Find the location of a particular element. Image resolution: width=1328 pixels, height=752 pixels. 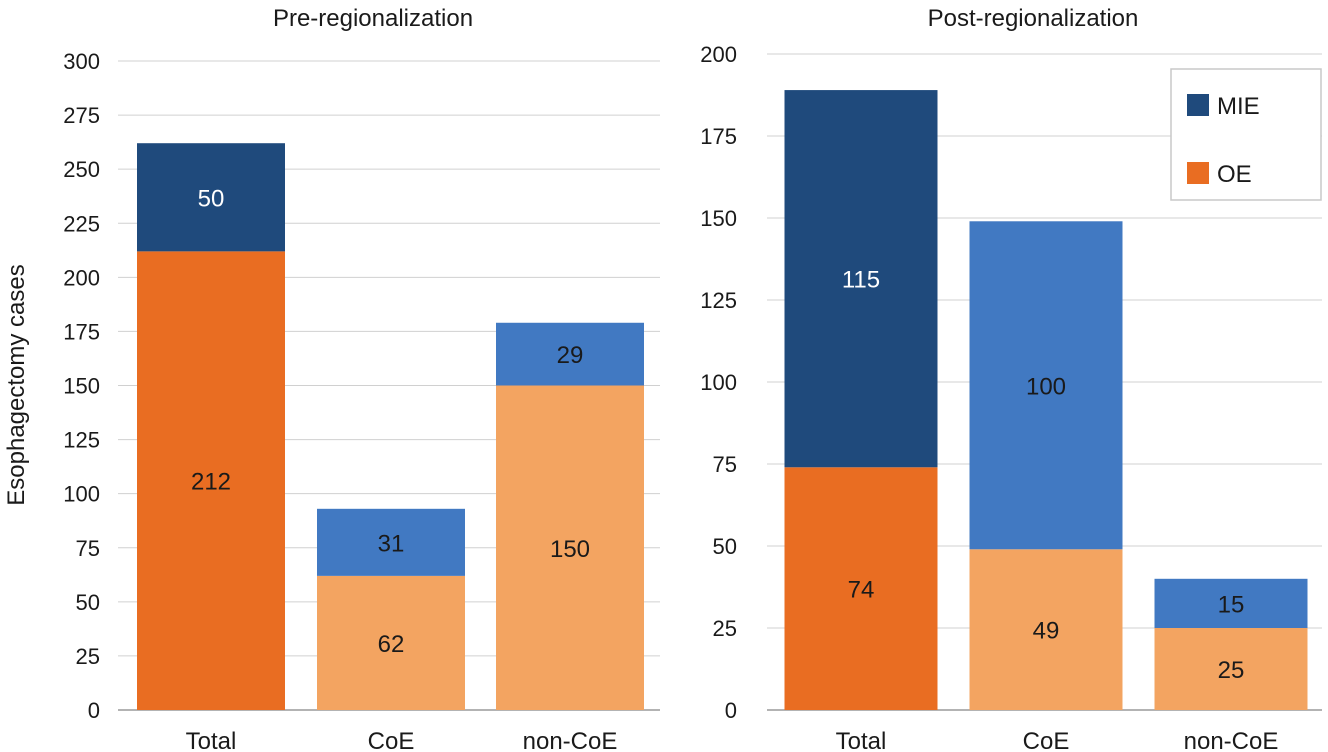

chart-legend: MIE OE is located at coordinates (1246, 134).